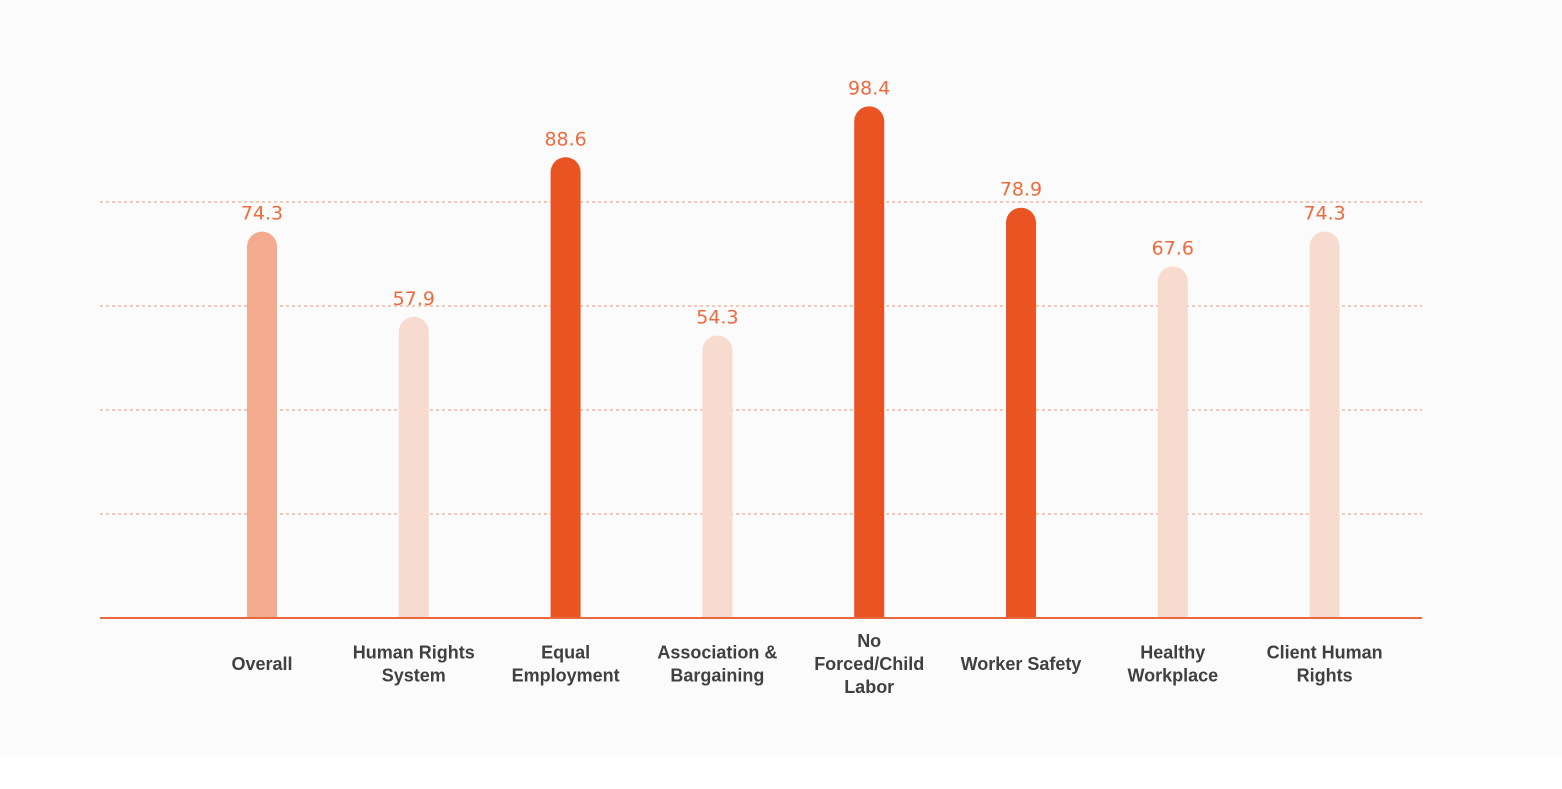 The width and height of the screenshot is (1562, 789). I want to click on category-label-6-line-0: Healthy, so click(1172, 653).